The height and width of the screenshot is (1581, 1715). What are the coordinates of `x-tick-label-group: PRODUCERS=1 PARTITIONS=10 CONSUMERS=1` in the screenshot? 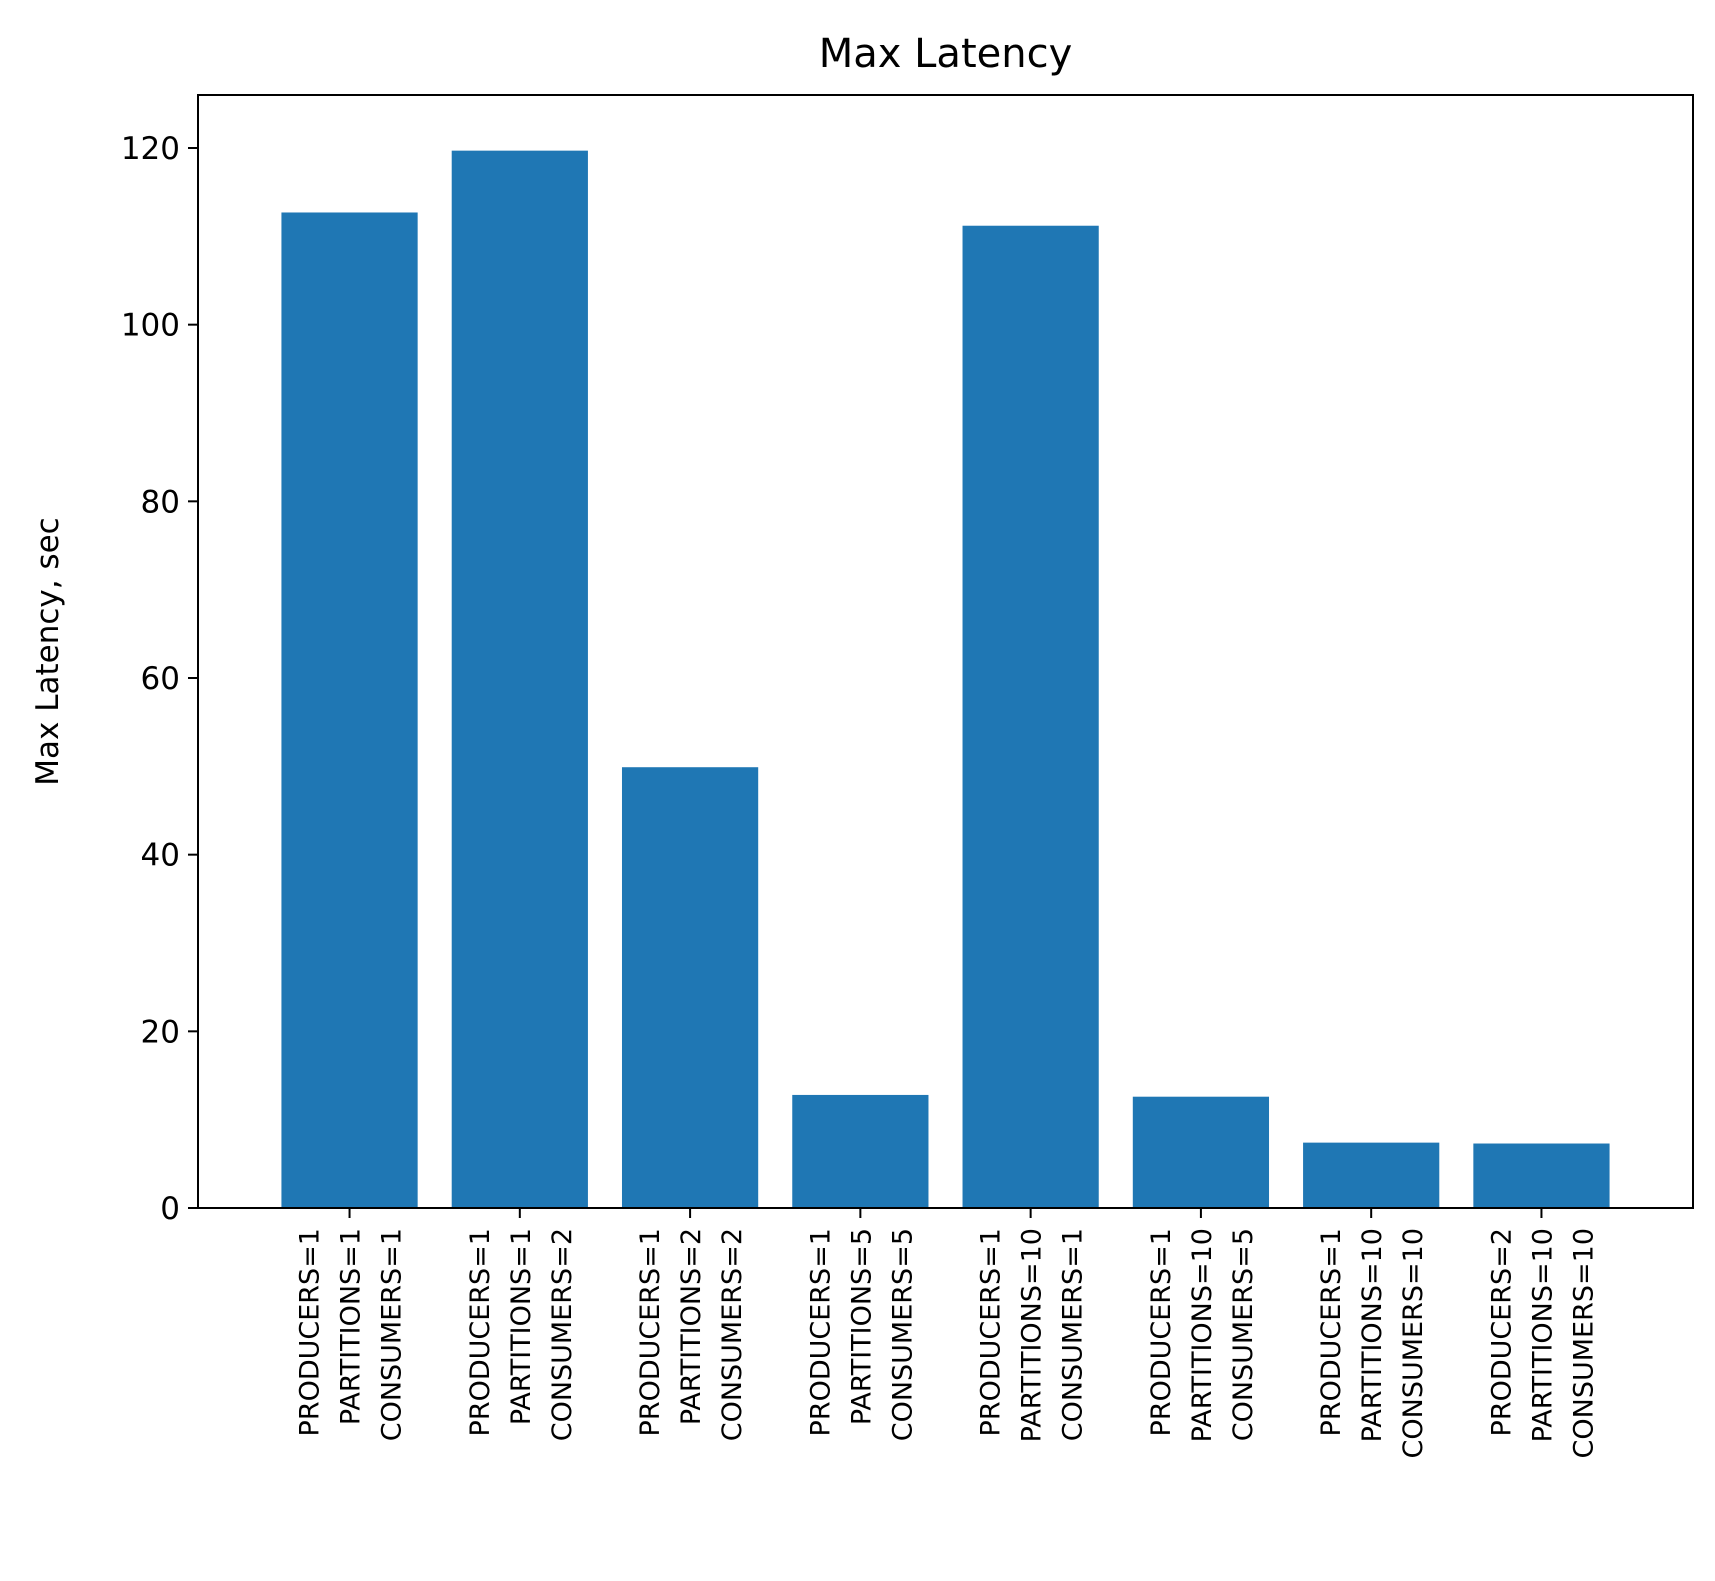 It's located at (1032, 1335).